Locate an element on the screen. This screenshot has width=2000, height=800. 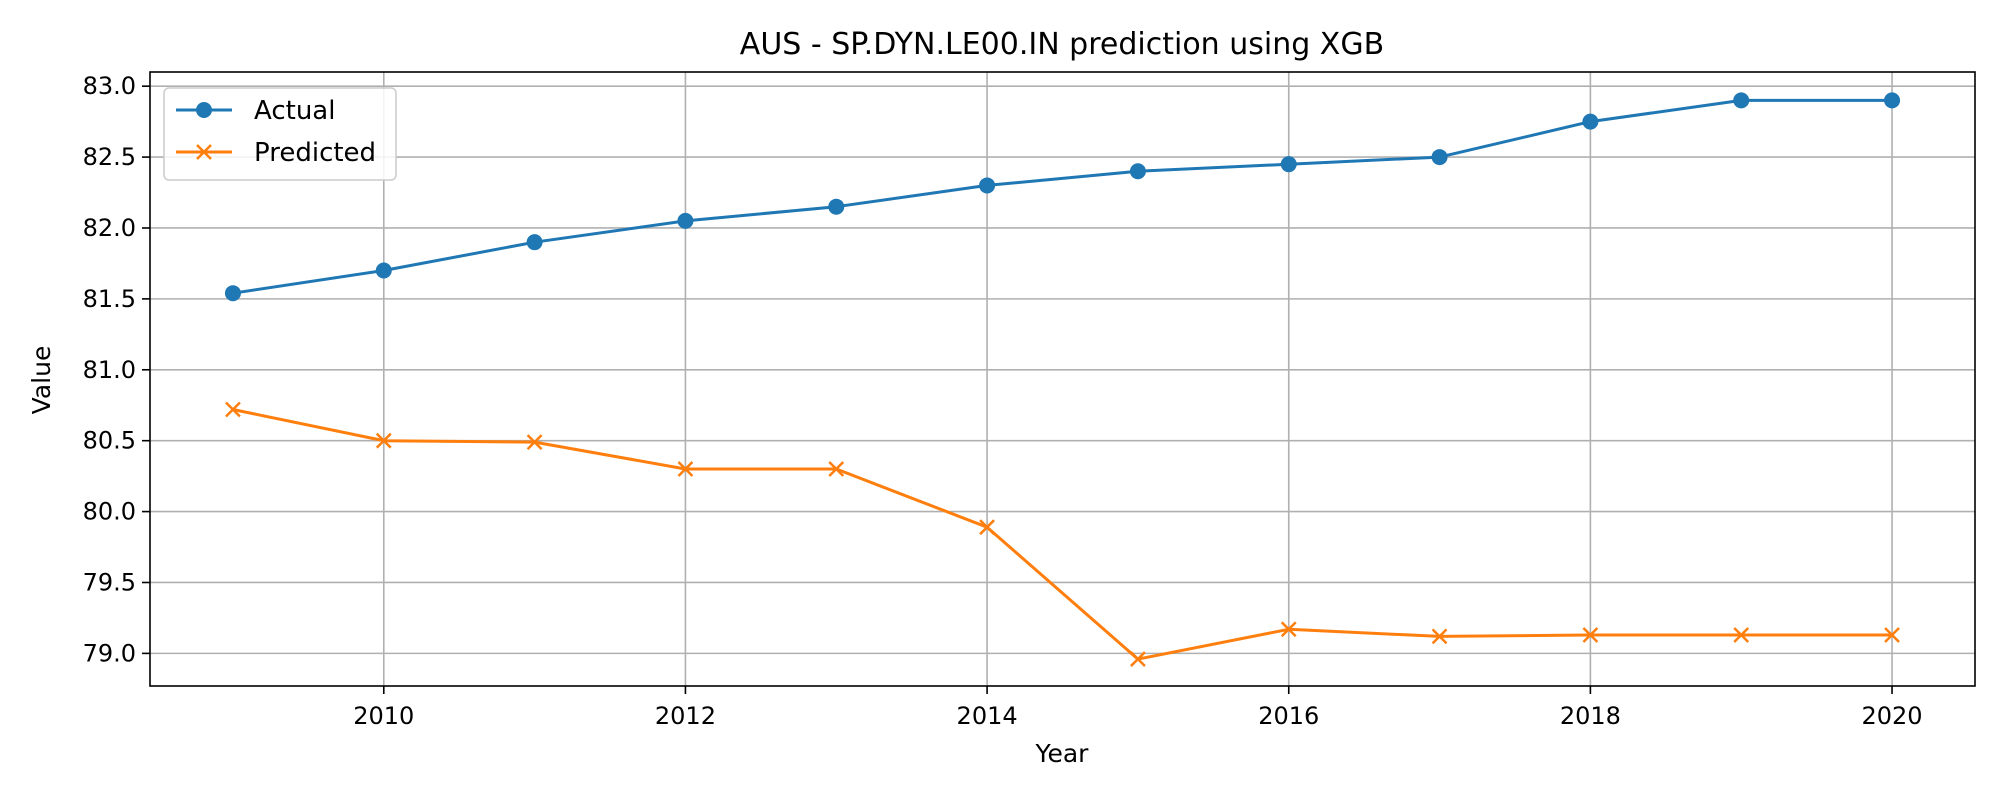
x-tick-label: 2010 is located at coordinates (383, 716).